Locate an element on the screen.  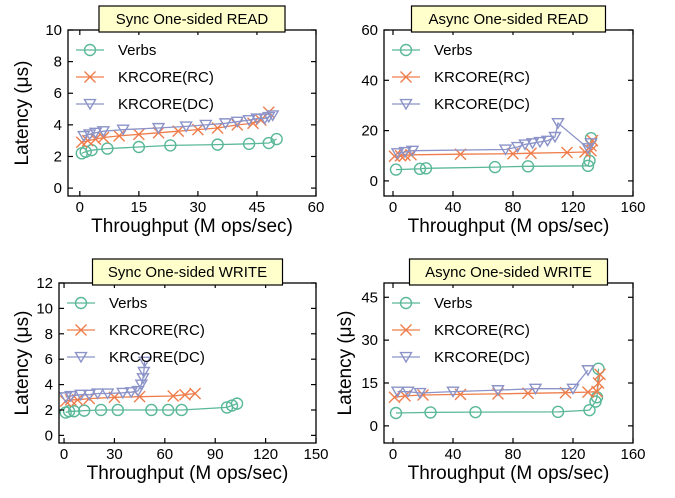
plot-area is located at coordinates (192, 113).